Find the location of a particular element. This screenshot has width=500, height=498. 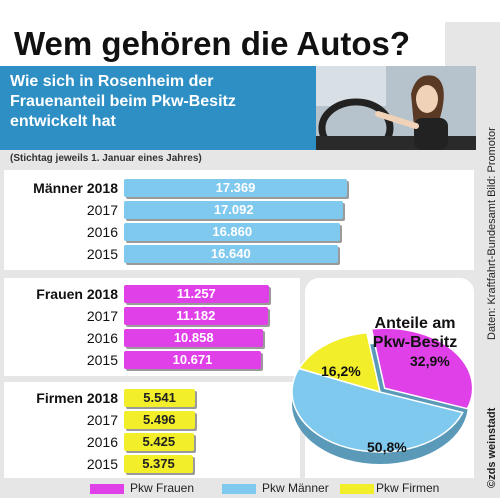

legend-swatch-frauen is located at coordinates (107, 489).